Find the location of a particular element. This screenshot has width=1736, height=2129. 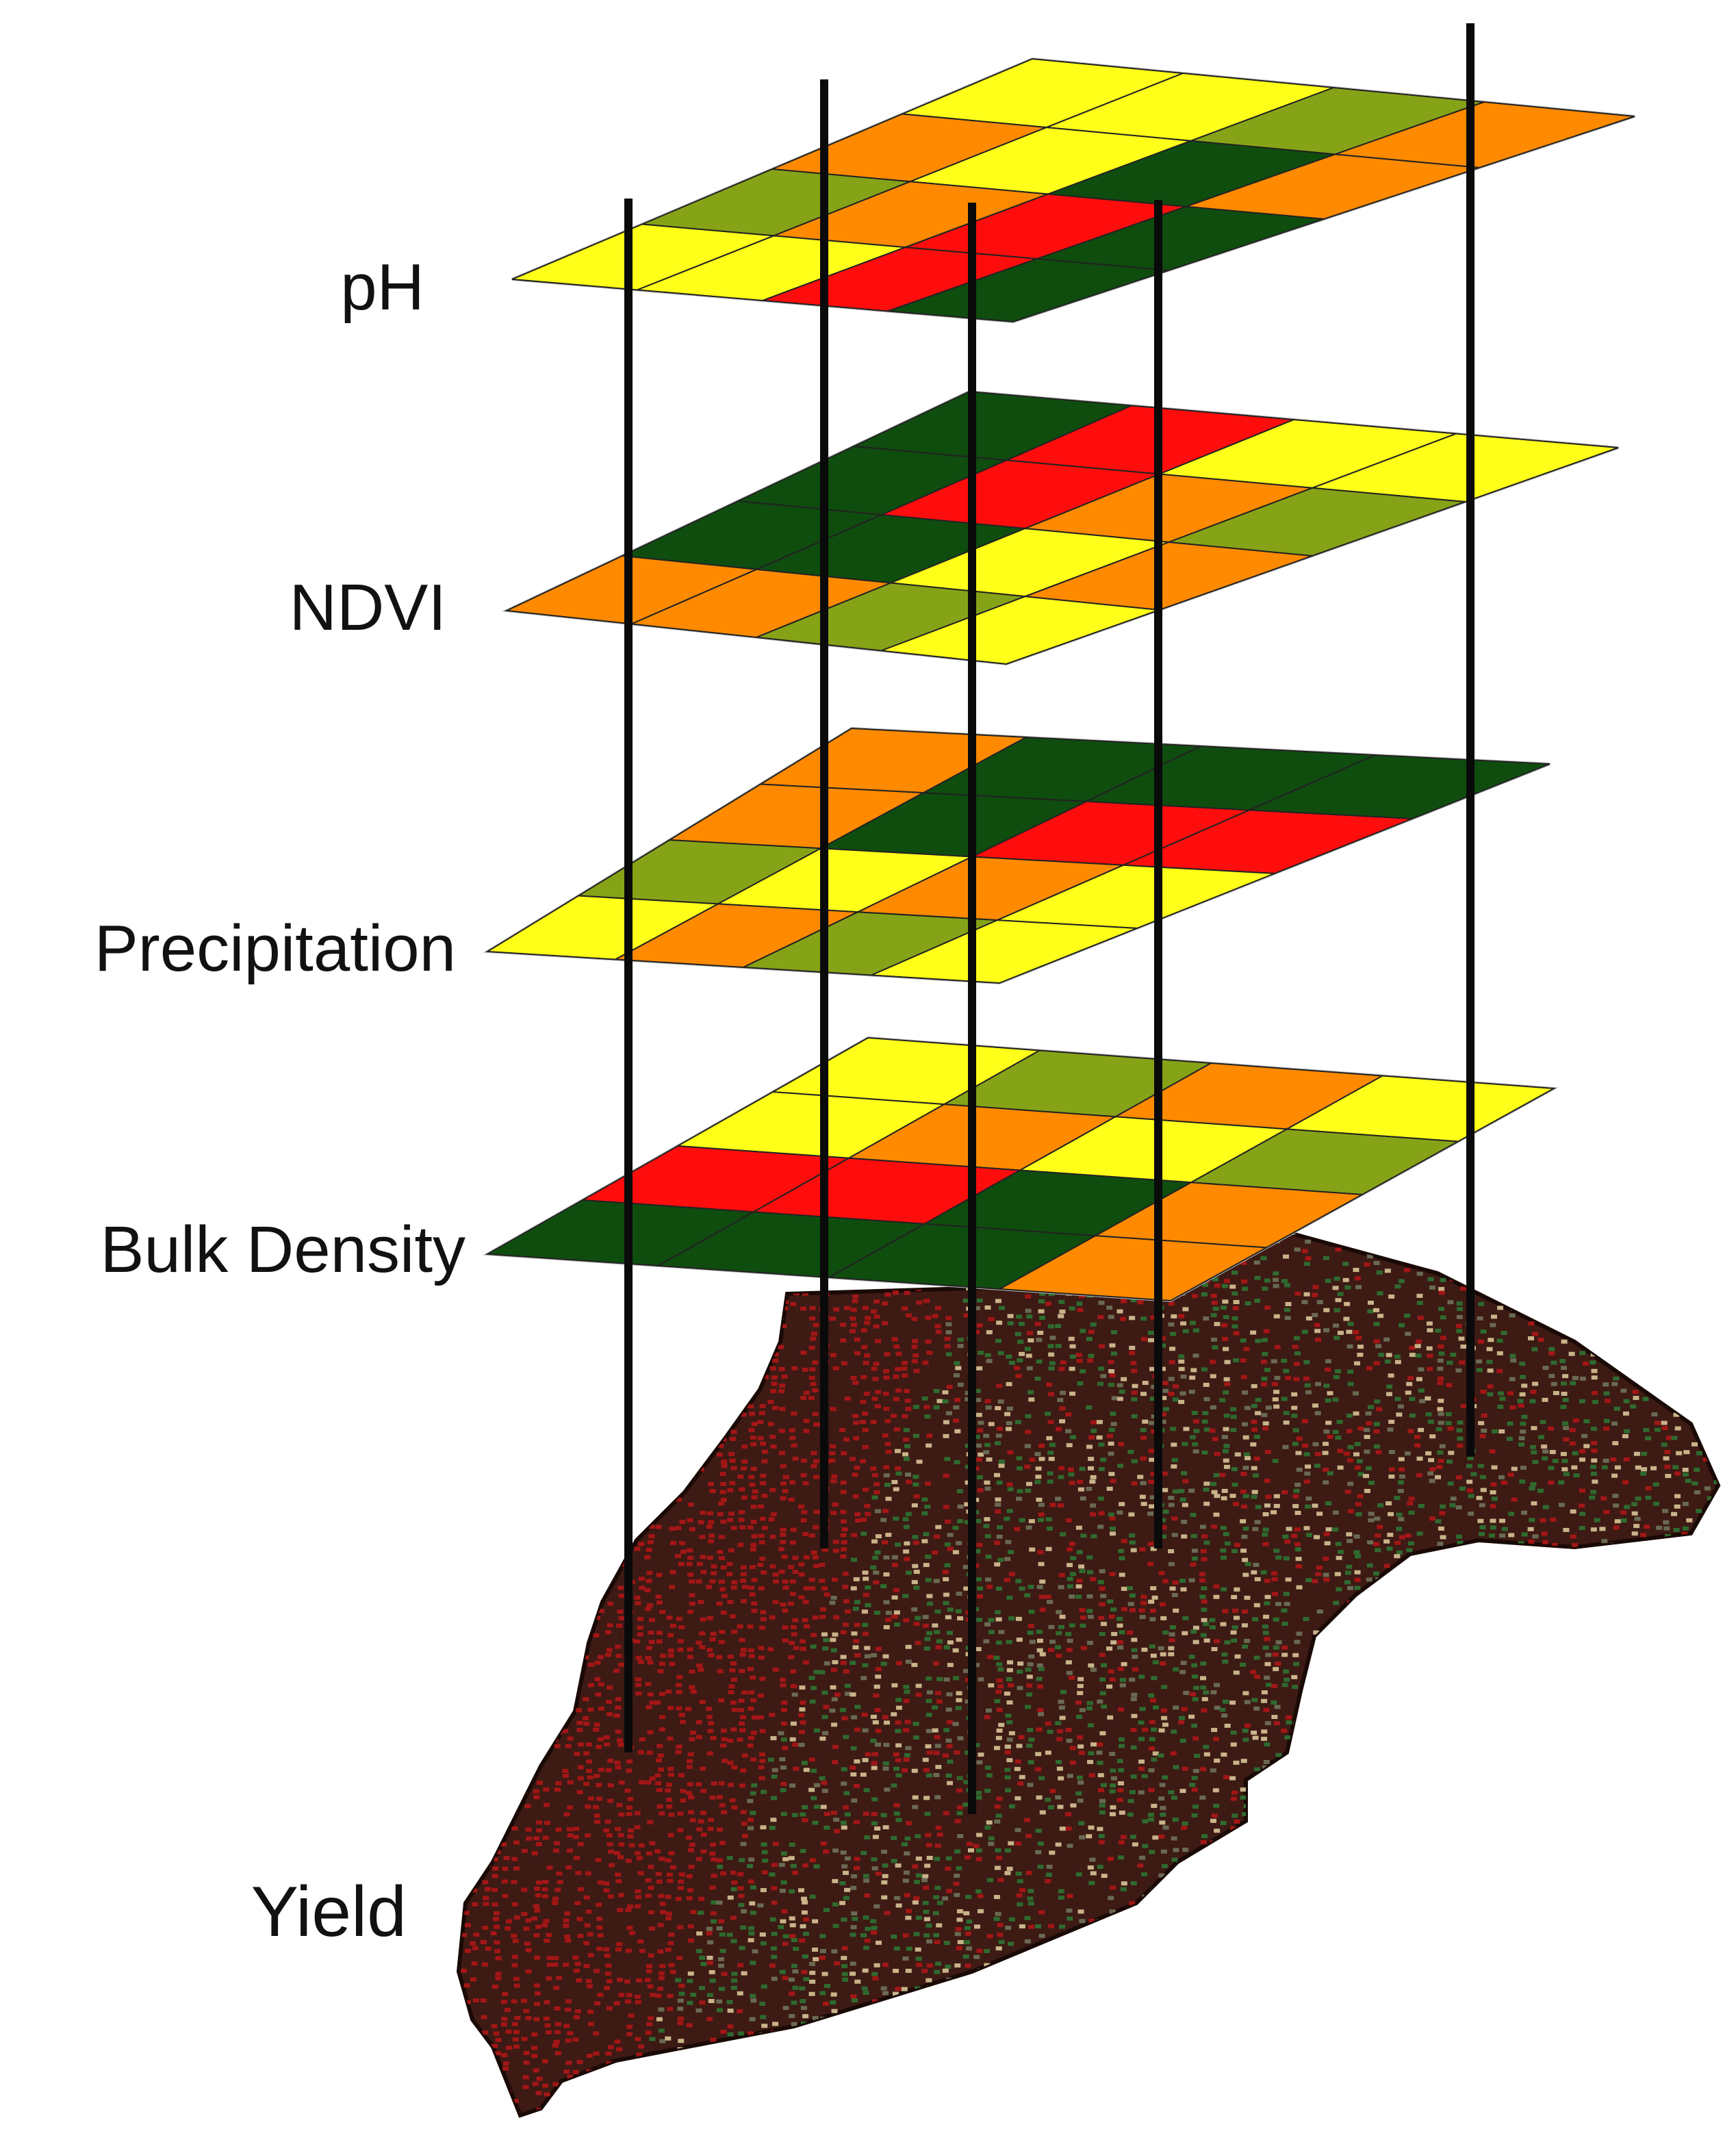

label-yield: Yield is located at coordinates (329, 1912).